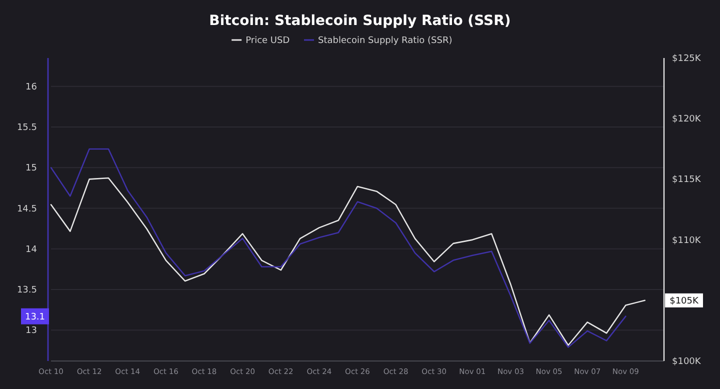 The height and width of the screenshot is (389, 720). I want to click on text: $105K, so click(685, 301).